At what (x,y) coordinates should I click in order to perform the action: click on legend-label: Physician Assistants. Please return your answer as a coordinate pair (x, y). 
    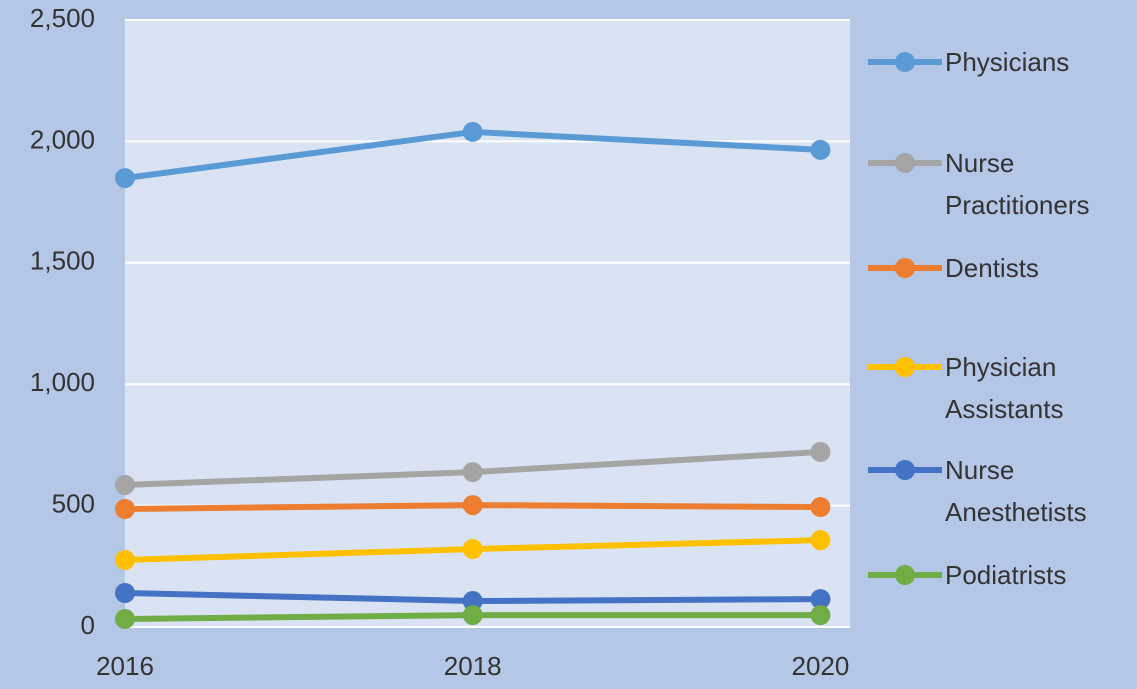
    Looking at the image, I should click on (1004, 388).